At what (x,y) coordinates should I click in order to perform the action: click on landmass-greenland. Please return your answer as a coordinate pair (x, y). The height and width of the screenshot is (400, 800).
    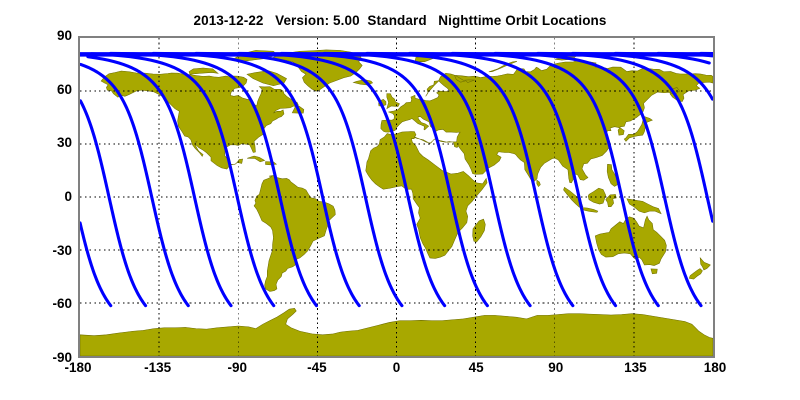
    Looking at the image, I should click on (317, 70).